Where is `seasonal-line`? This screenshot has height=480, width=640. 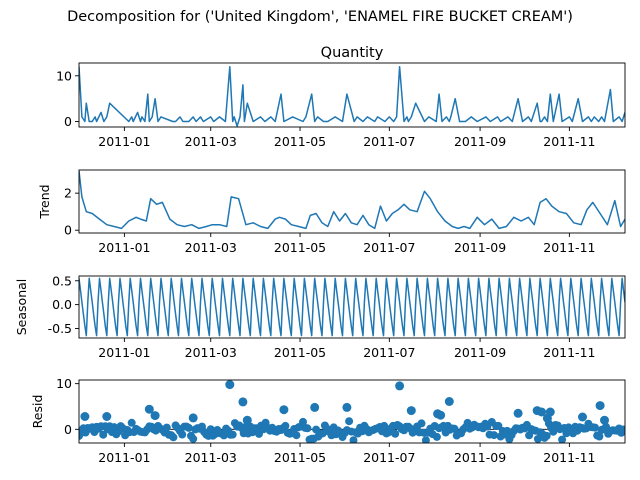
seasonal-line is located at coordinates (352, 307).